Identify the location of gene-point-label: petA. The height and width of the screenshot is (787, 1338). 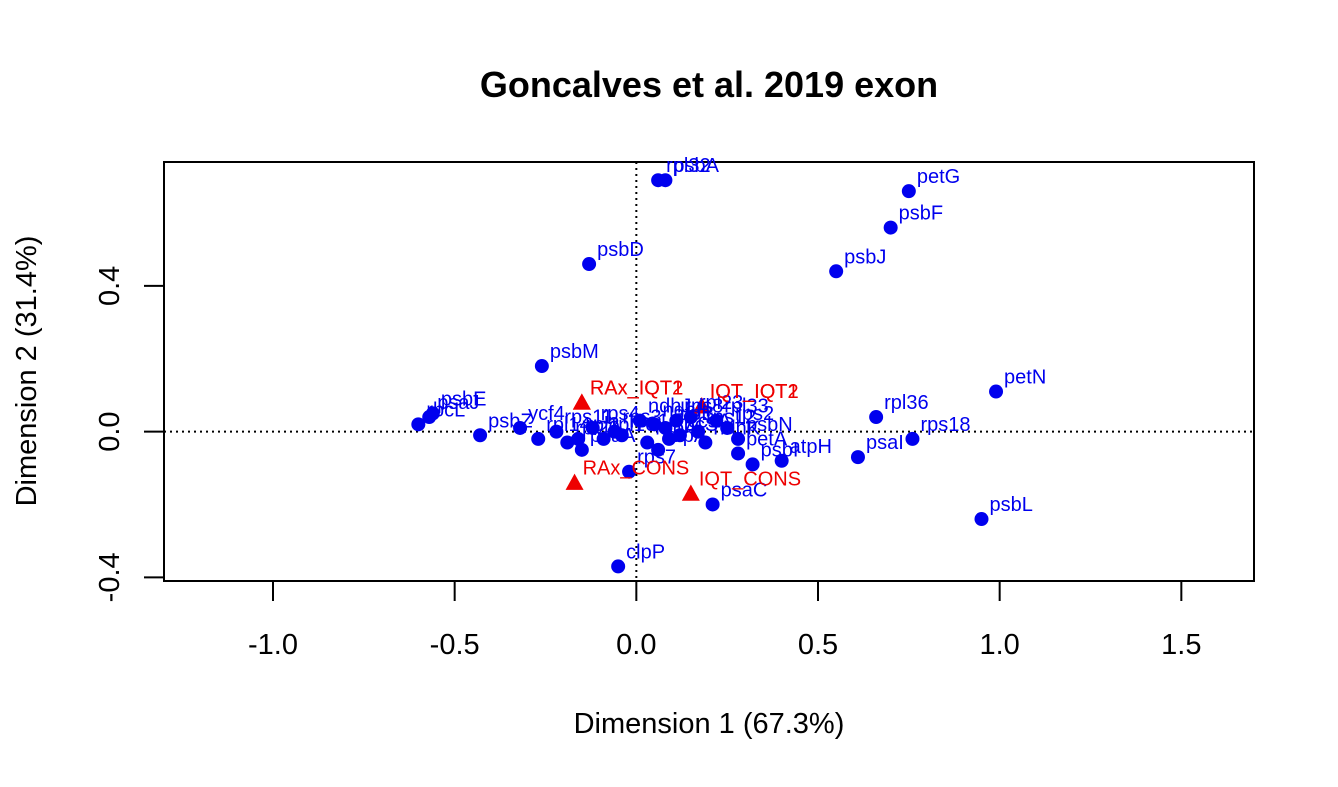
(767, 439).